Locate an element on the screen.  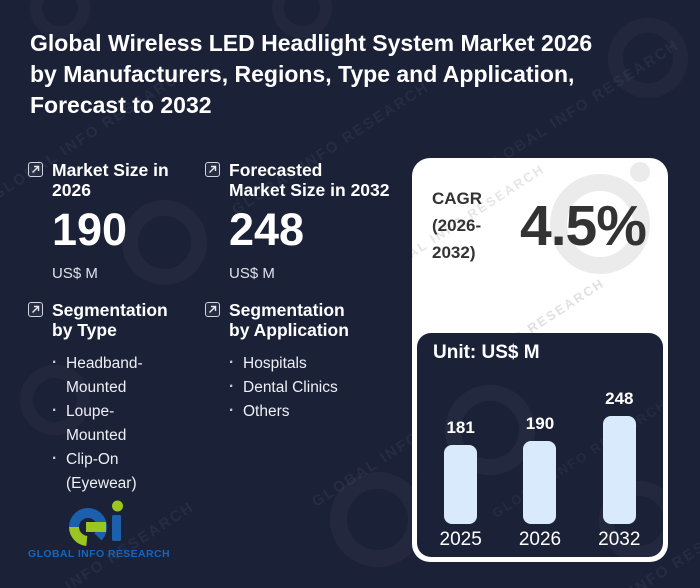
bar-year-label: 2026 is located at coordinates (540, 539).